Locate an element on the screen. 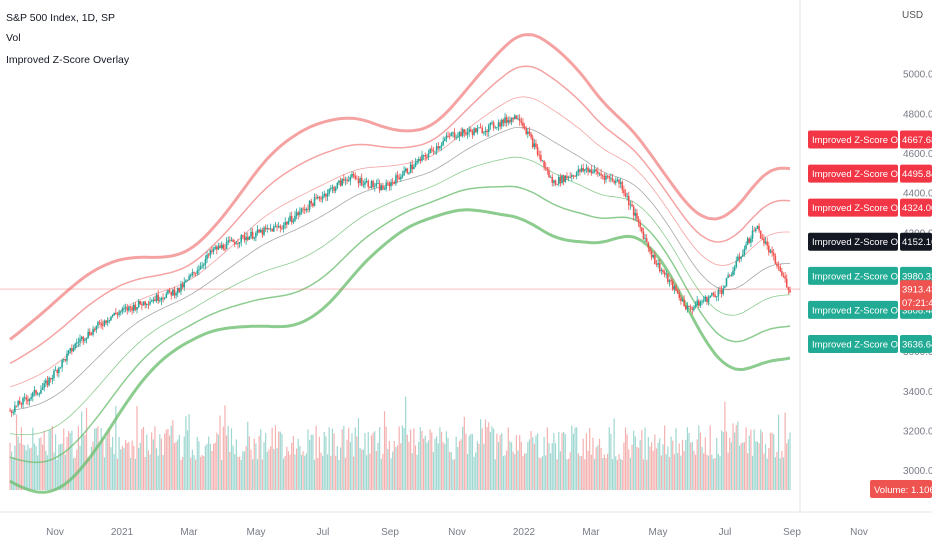 The height and width of the screenshot is (550, 932). volume-indicator-legend: Vol is located at coordinates (13, 38).